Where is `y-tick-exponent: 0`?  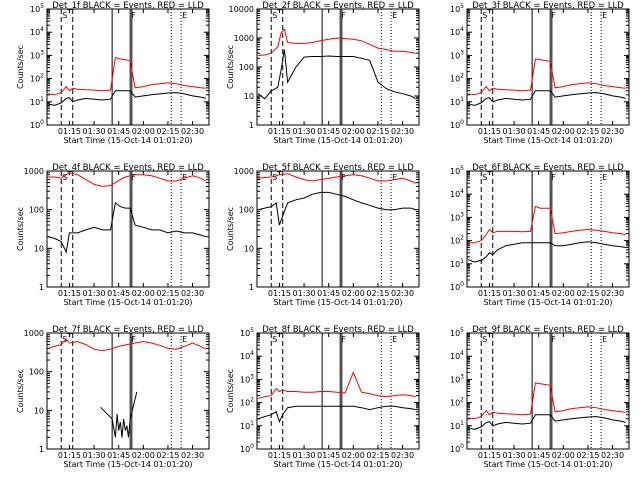
y-tick-exponent: 0 is located at coordinates (462, 122).